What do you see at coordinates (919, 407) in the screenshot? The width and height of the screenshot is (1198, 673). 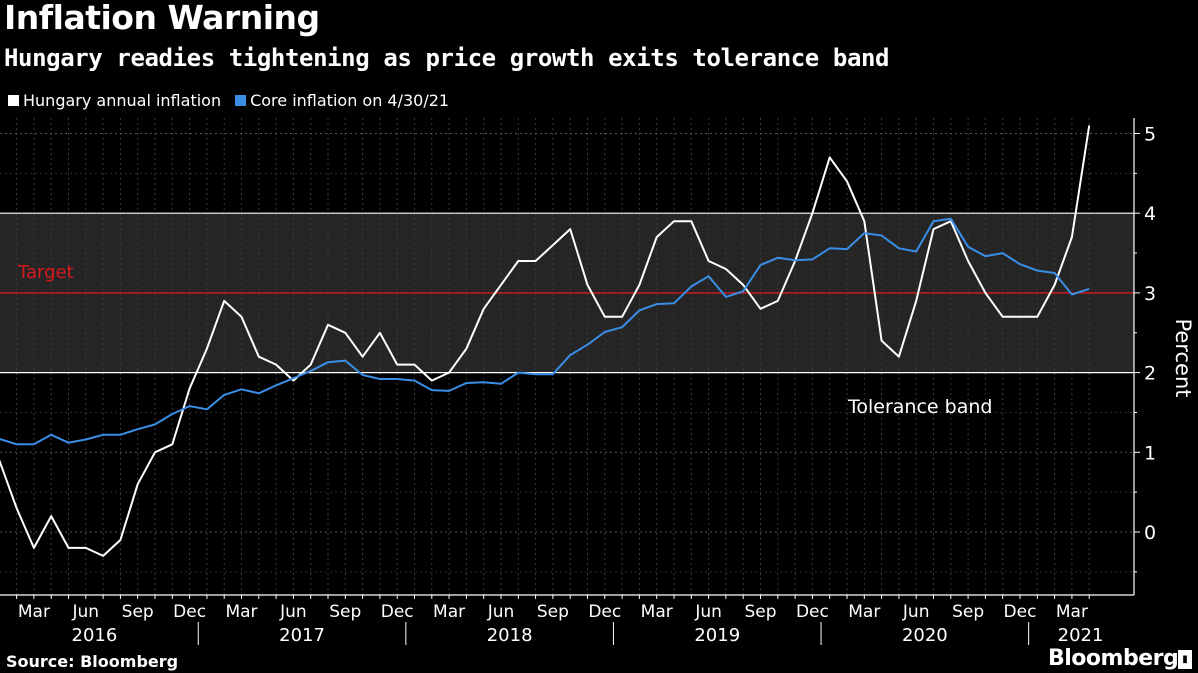 I see `tolerance-band-label: Tolerance band` at bounding box center [919, 407].